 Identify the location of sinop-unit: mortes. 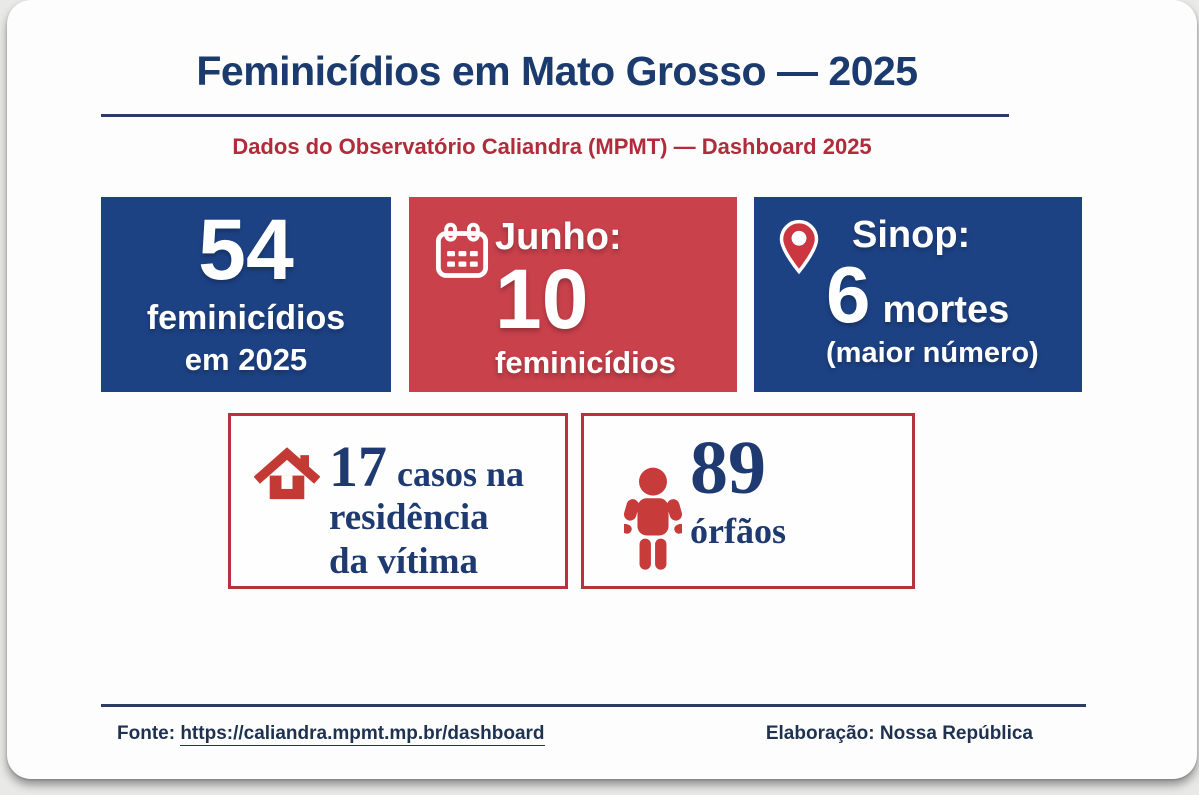
(946, 309).